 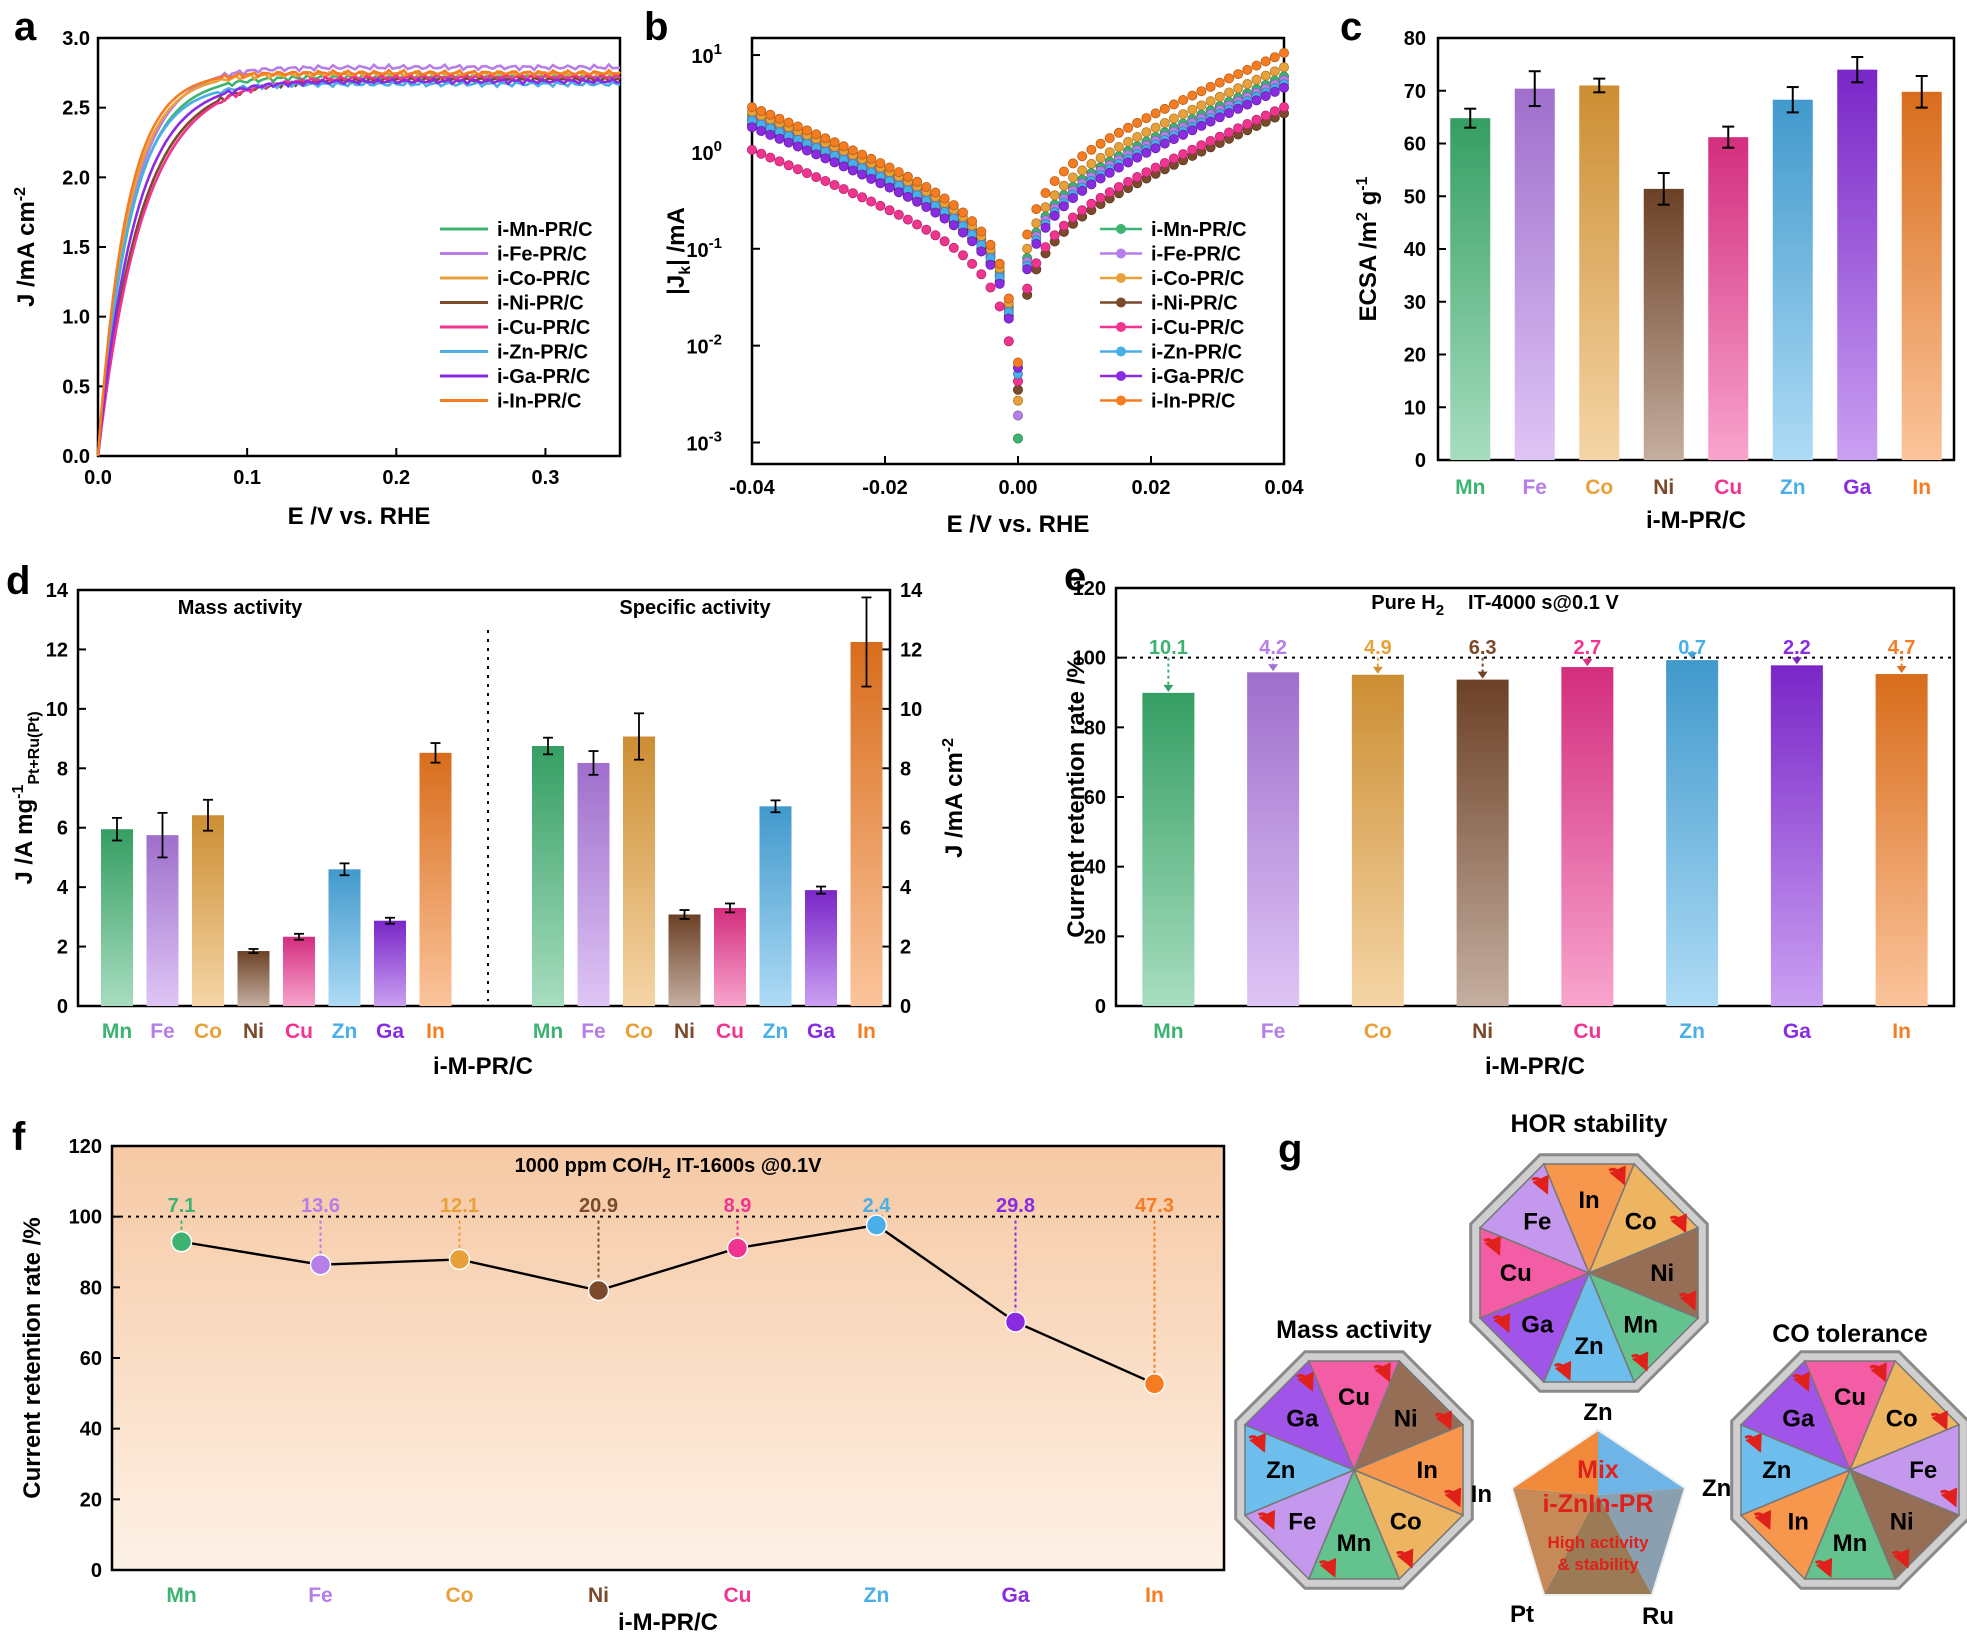 I want to click on annotation-main: 1000 ppm CO/H, so click(x=589, y=1166).